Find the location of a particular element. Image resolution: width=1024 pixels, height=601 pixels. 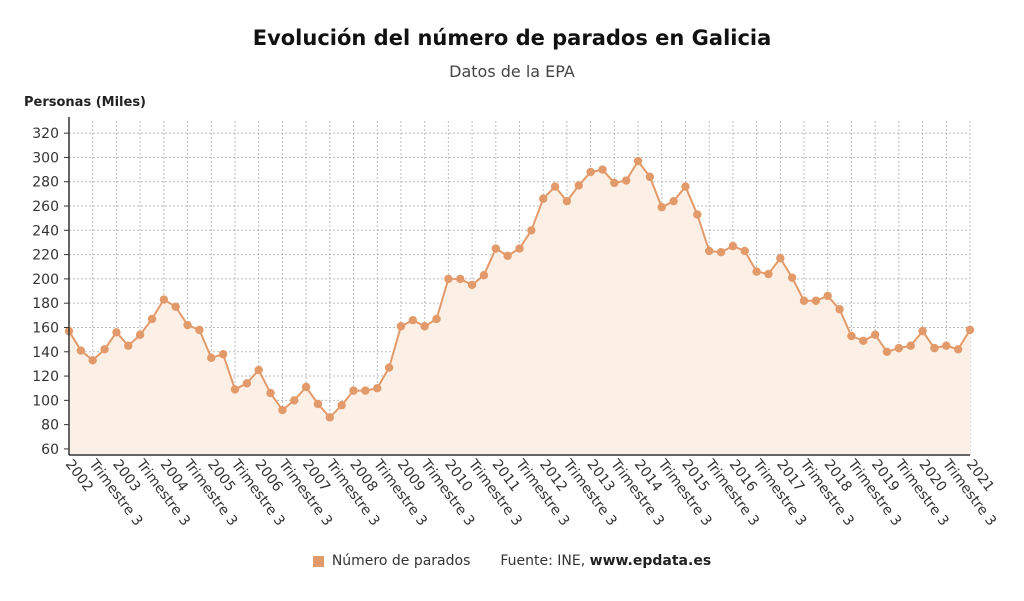

source-prefix: Fuente: INE, is located at coordinates (545, 561).